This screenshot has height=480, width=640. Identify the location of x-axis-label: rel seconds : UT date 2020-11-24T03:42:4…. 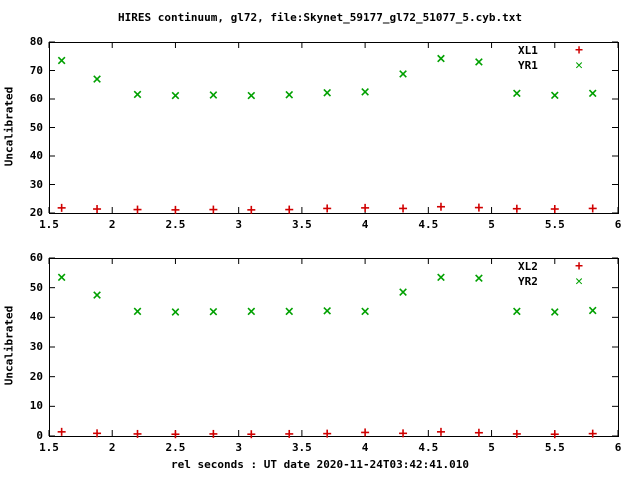
(319, 464).